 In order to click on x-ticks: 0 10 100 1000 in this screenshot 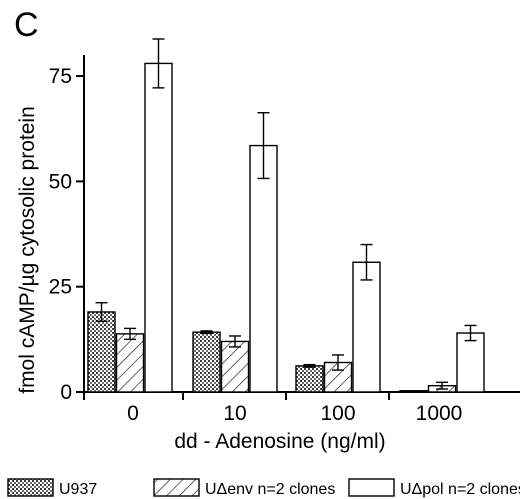, I will do `click(273, 408)`.